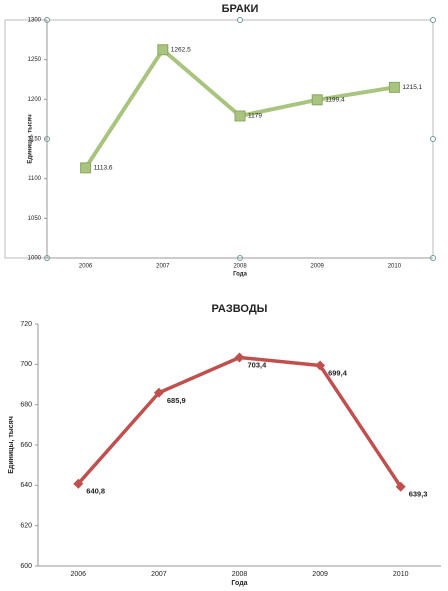  I want to click on y-tick-label: 1200, so click(35, 100).